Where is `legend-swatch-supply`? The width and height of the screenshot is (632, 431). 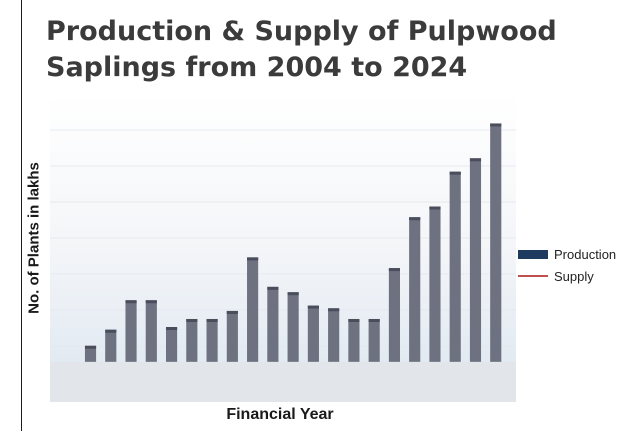
legend-swatch-supply is located at coordinates (533, 276).